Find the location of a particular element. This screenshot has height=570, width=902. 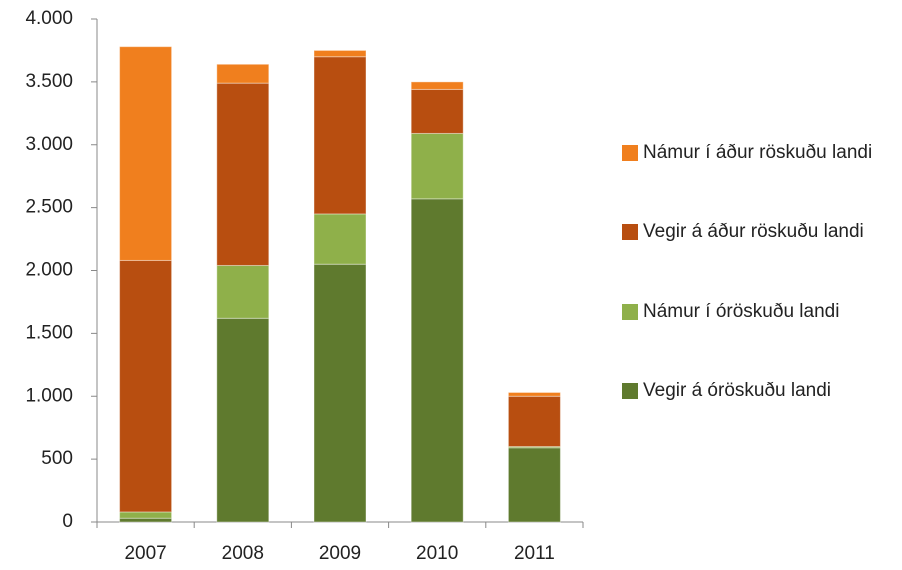

x-tick-label: 2009 is located at coordinates (340, 553).